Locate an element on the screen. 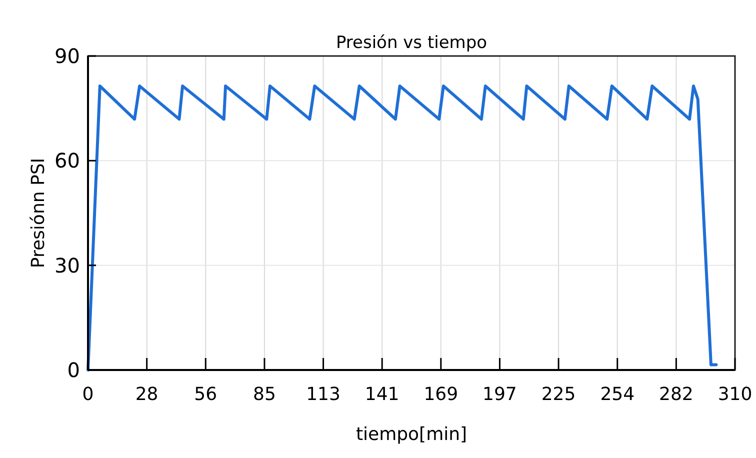  chart-title: Presión vs tiempo is located at coordinates (412, 43).